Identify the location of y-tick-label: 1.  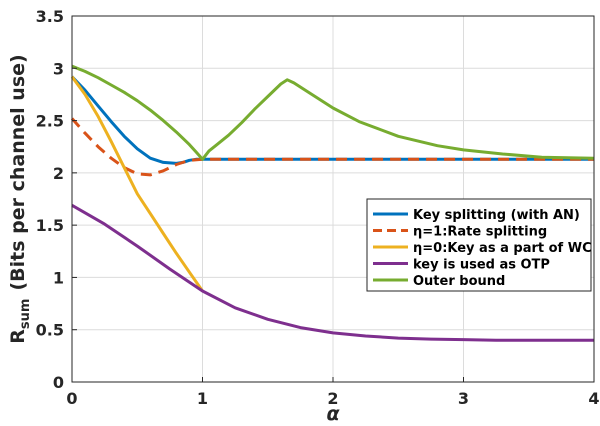
(58, 277).